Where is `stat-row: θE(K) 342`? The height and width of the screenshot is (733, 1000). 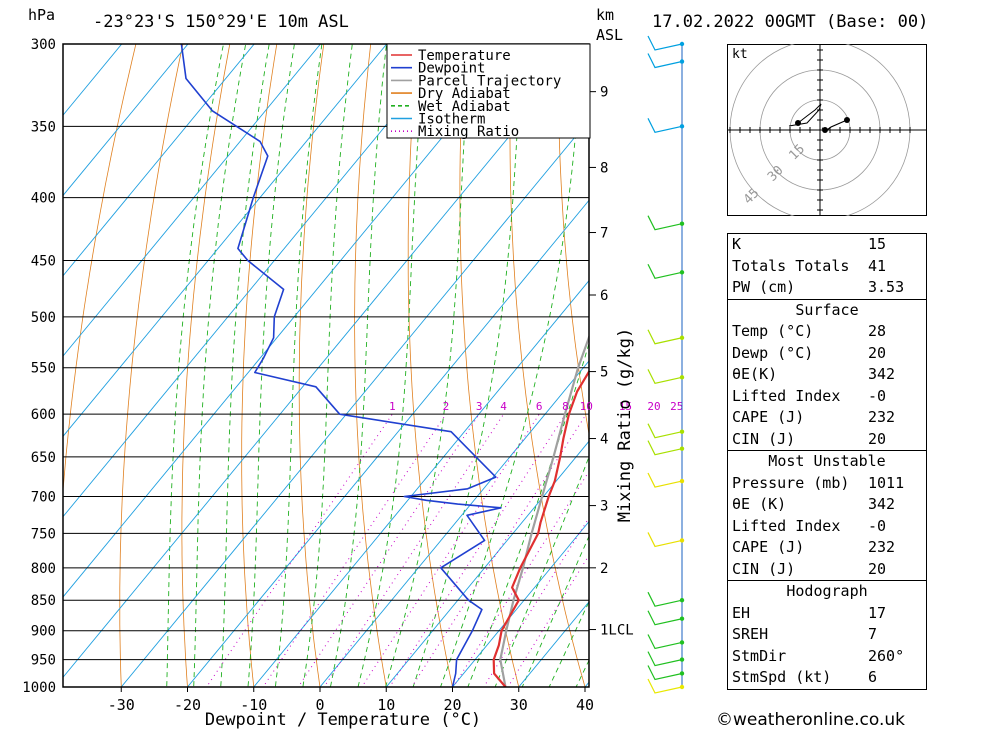
stat-row: θE(K) 342 is located at coordinates (814, 374).